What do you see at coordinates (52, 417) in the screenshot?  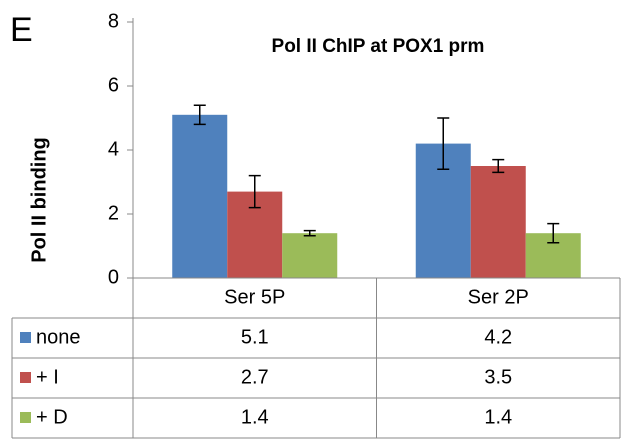 I see `legend-label: + D` at bounding box center [52, 417].